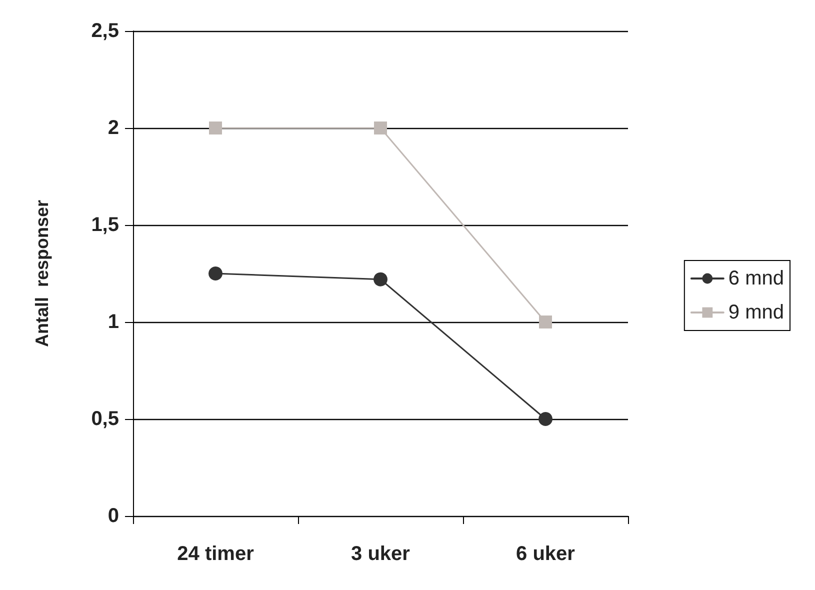 The height and width of the screenshot is (590, 815). Describe the element at coordinates (113, 516) in the screenshot. I see `y-tick-label: 0` at that location.